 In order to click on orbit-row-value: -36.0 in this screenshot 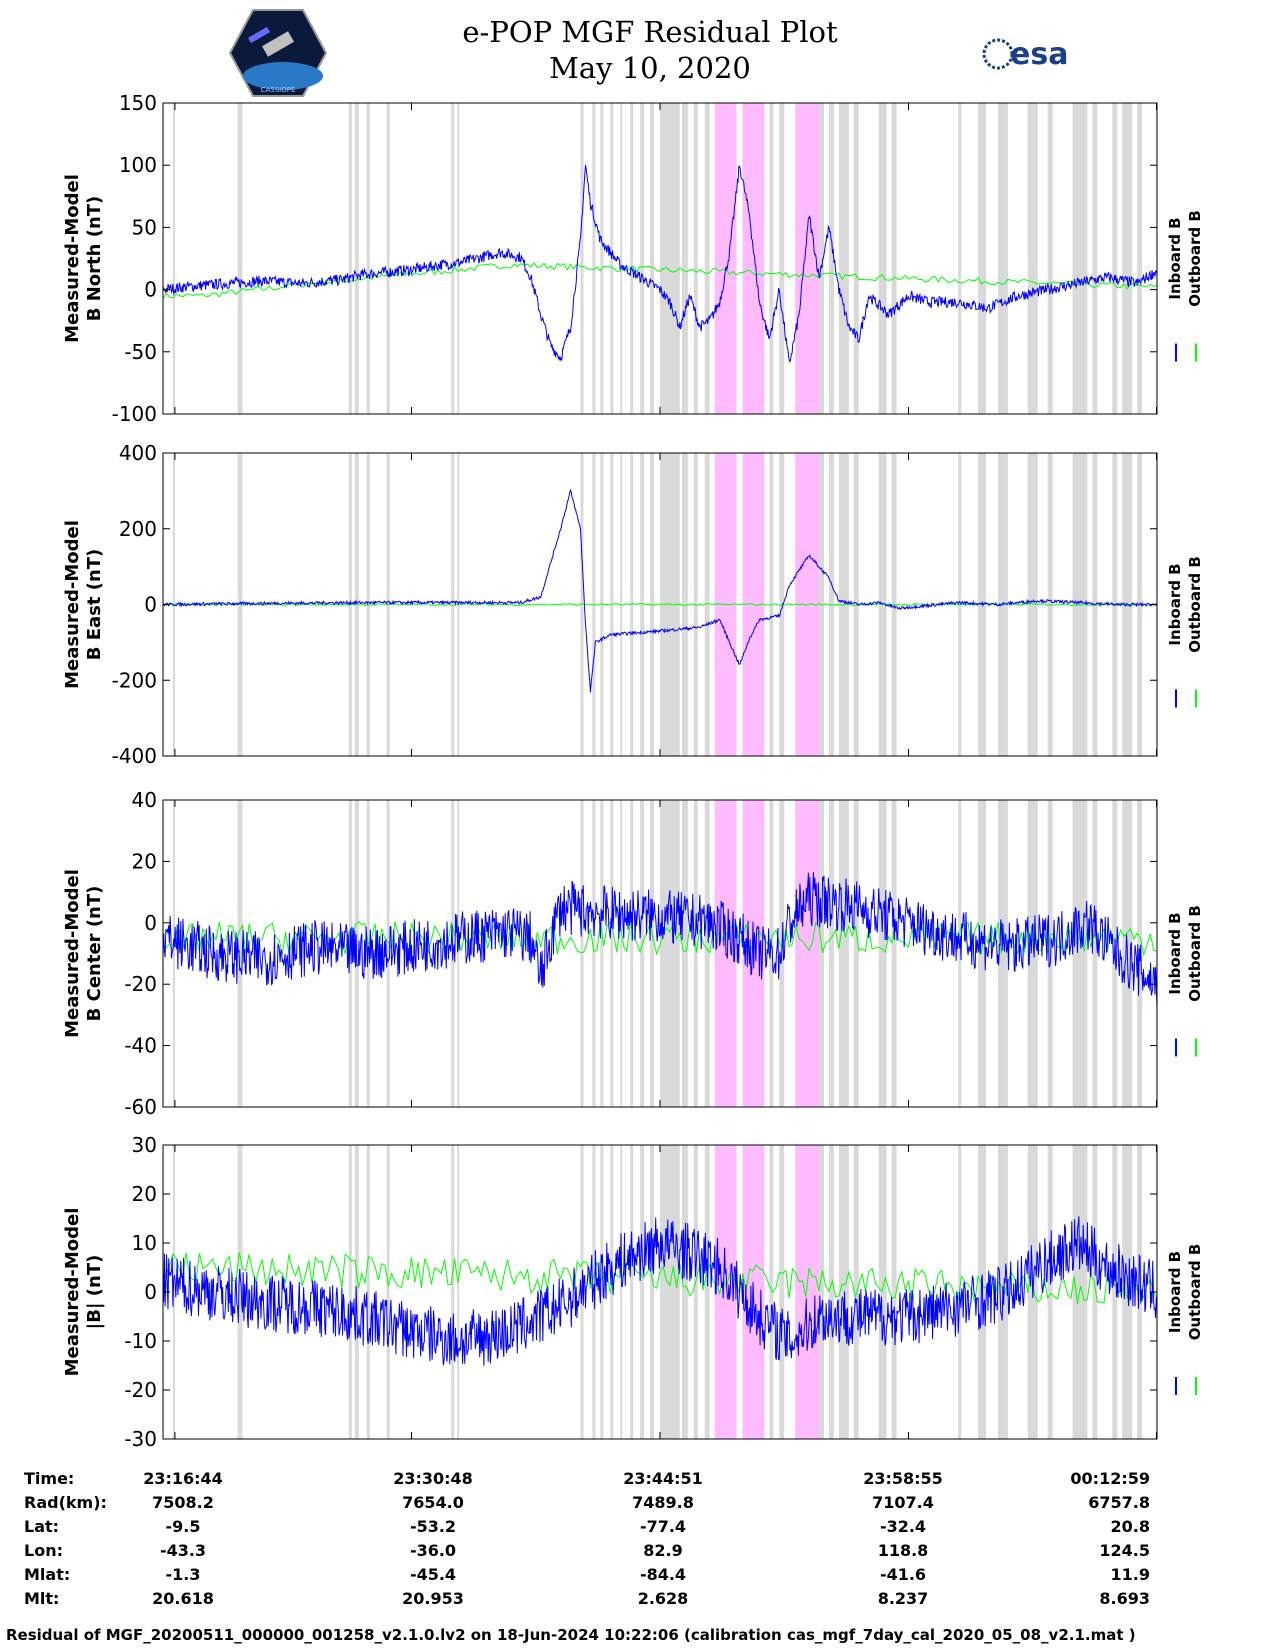, I will do `click(433, 1550)`.